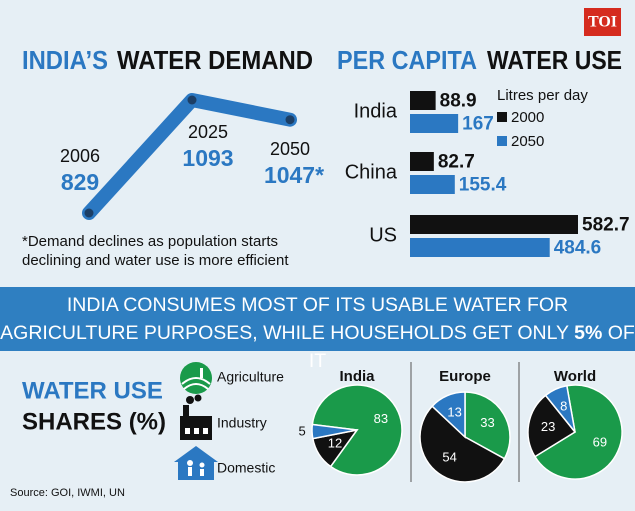 This screenshot has width=635, height=511. Describe the element at coordinates (357, 376) in the screenshot. I see `pie-title: India` at that location.